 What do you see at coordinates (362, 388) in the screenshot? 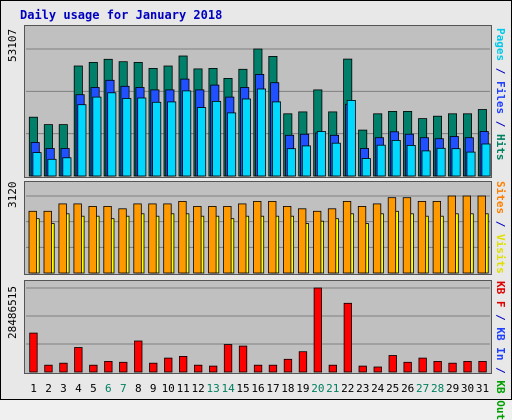
I see `x-tick-label-23: 23` at bounding box center [362, 388].